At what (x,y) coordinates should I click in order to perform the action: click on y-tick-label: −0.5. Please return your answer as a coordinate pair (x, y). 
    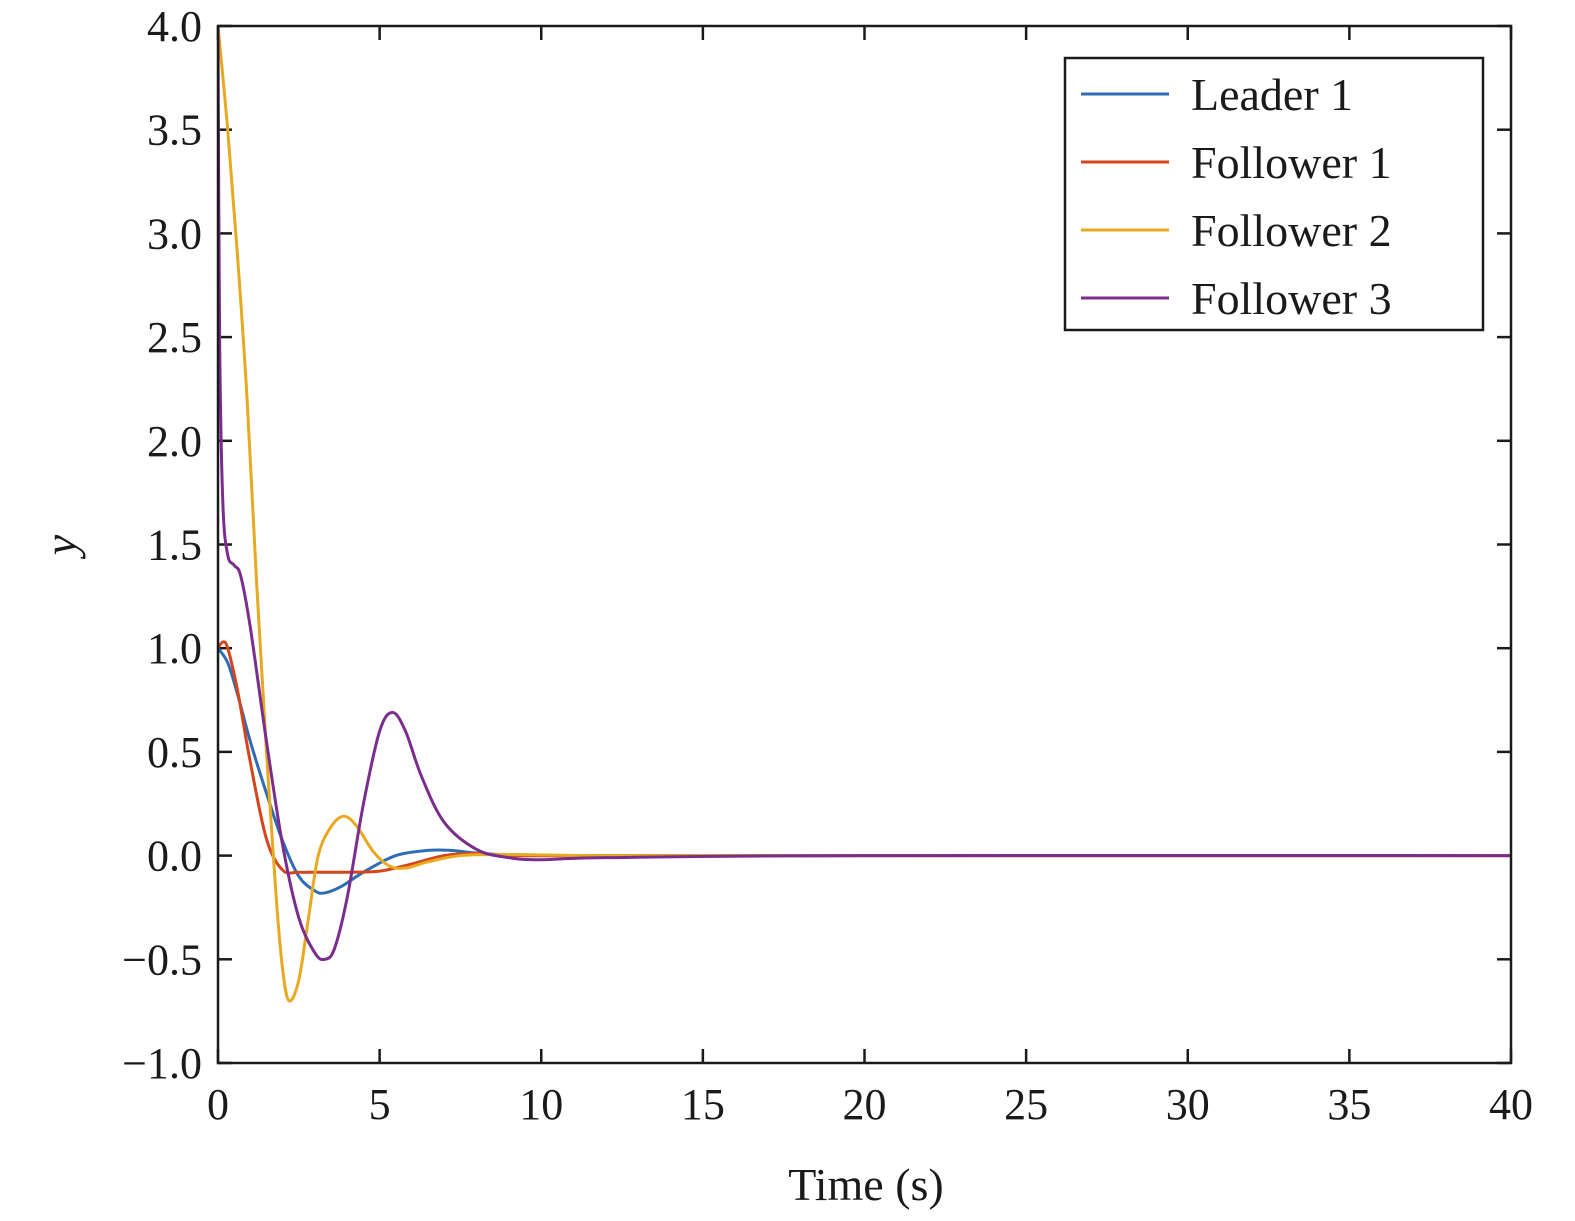
    Looking at the image, I should click on (162, 959).